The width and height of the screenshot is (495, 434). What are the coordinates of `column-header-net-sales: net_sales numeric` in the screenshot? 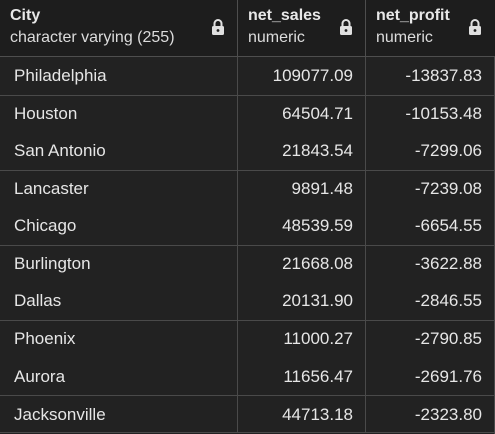 It's located at (302, 28).